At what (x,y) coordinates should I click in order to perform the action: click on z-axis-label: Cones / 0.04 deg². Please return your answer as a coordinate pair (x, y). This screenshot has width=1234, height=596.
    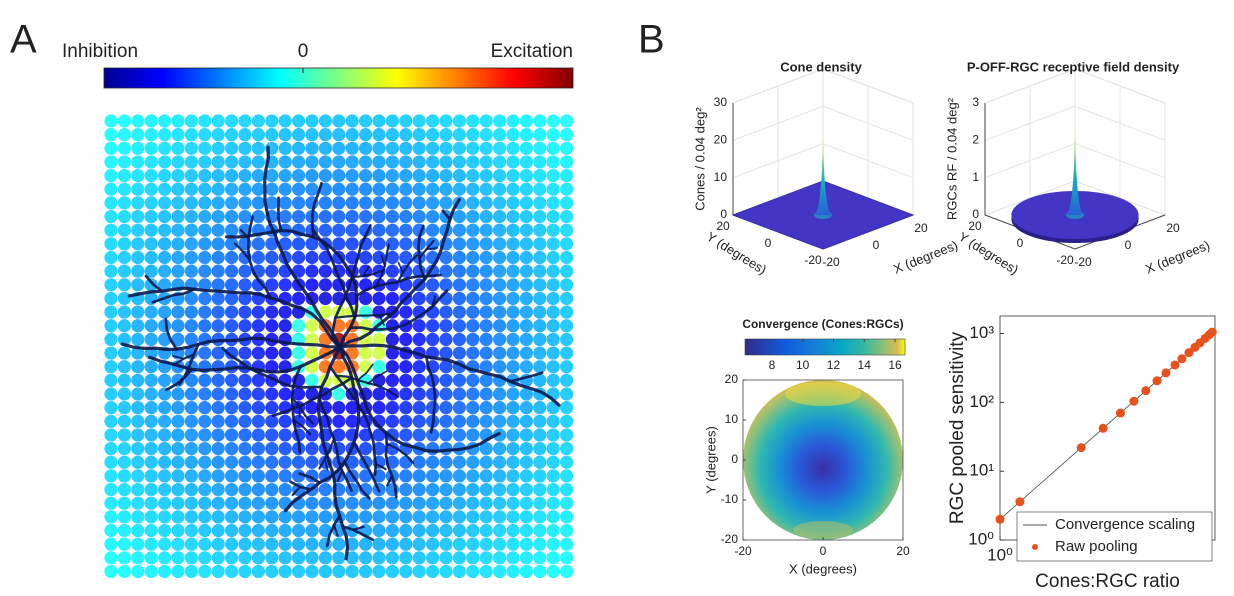
    Looking at the image, I should click on (699, 159).